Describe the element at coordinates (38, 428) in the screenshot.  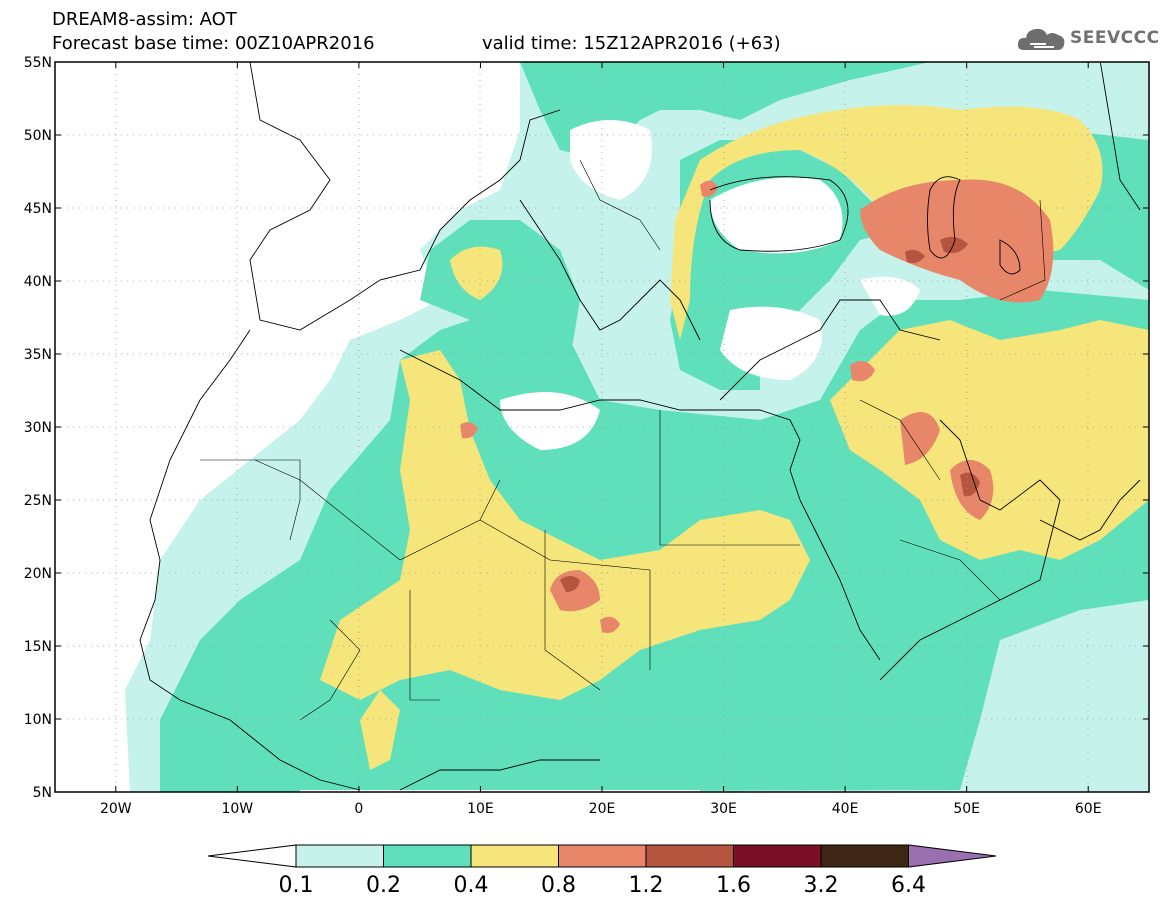
I see `lat-label: 30N` at that location.